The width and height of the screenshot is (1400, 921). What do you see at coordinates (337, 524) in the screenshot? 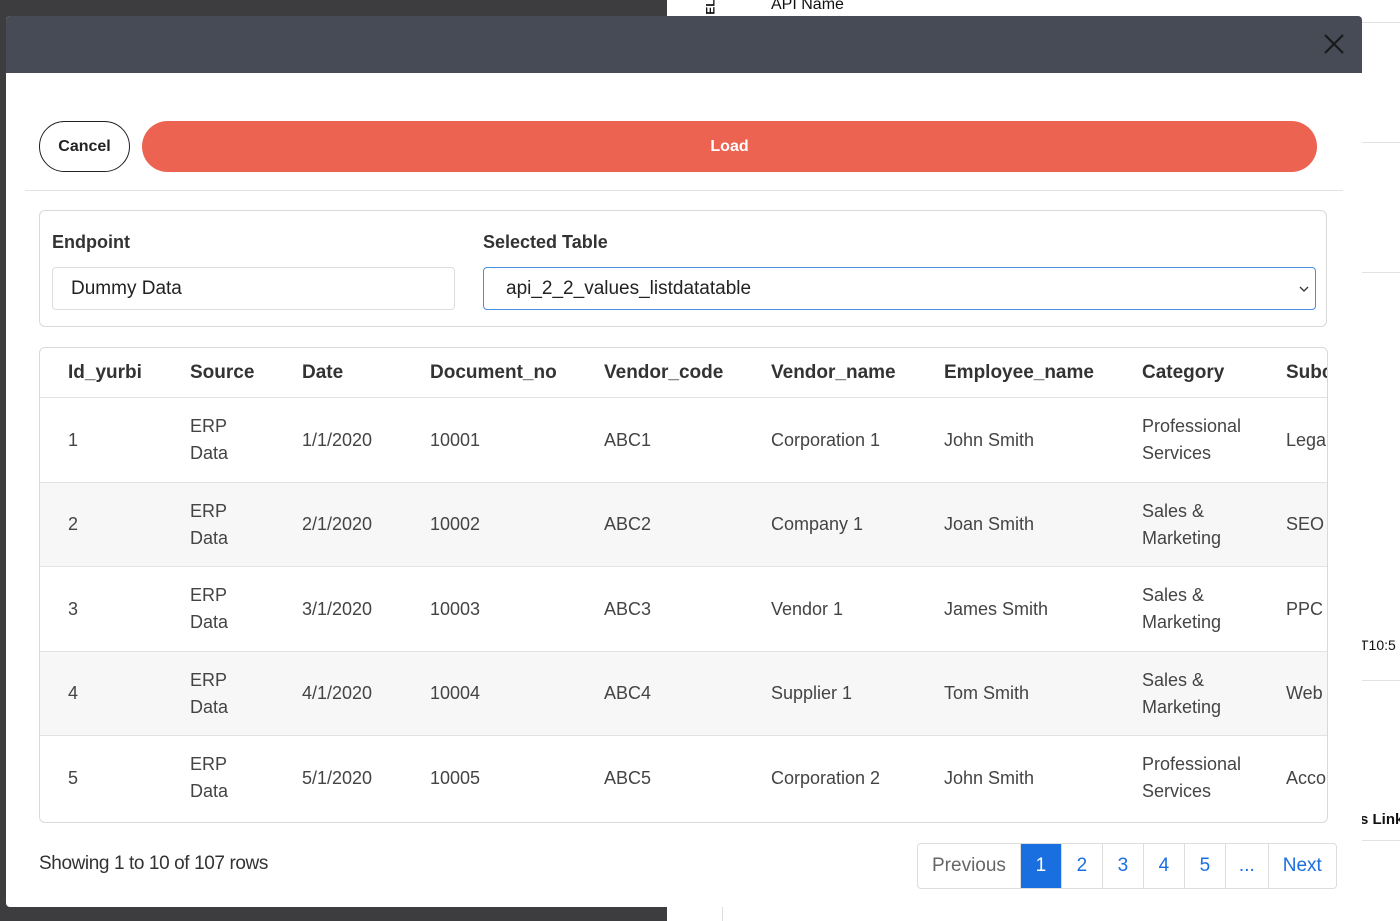
I see `table-cell: 2/1/2020` at bounding box center [337, 524].